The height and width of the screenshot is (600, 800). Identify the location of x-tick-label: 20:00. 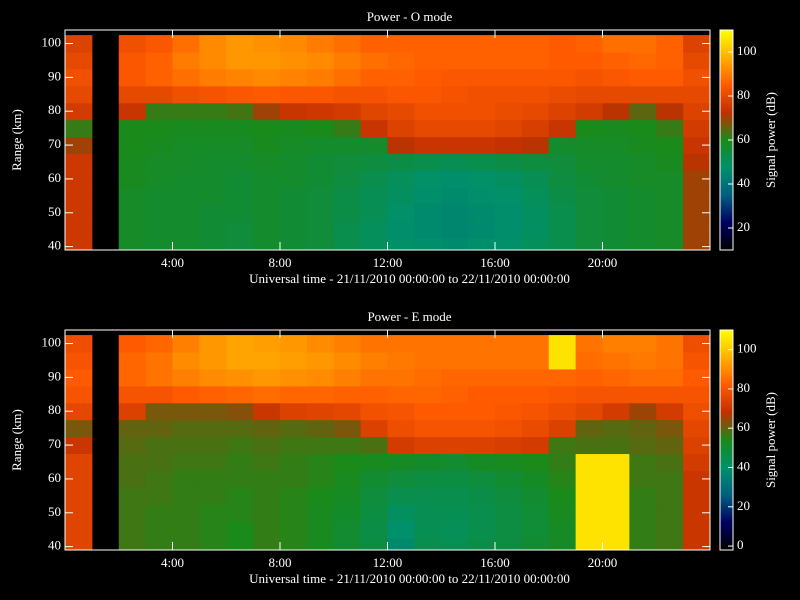
(603, 562).